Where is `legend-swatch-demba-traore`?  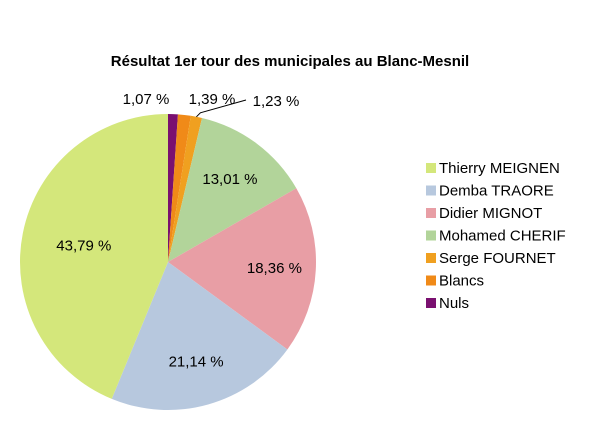 legend-swatch-demba-traore is located at coordinates (431, 190).